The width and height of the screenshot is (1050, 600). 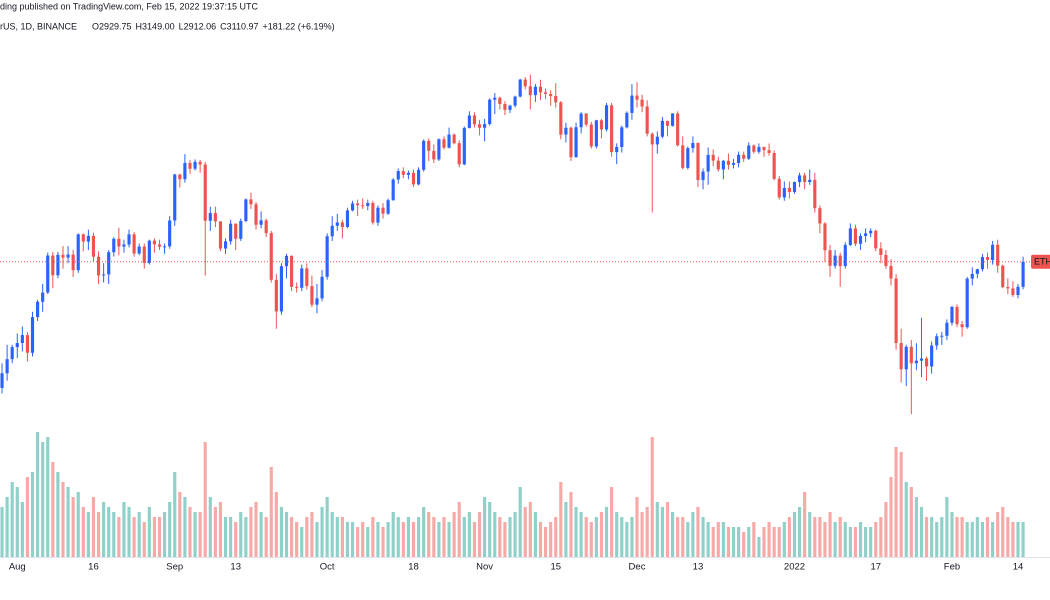 What do you see at coordinates (198, 26) in the screenshot?
I see `ohlc-value: L2912.06` at bounding box center [198, 26].